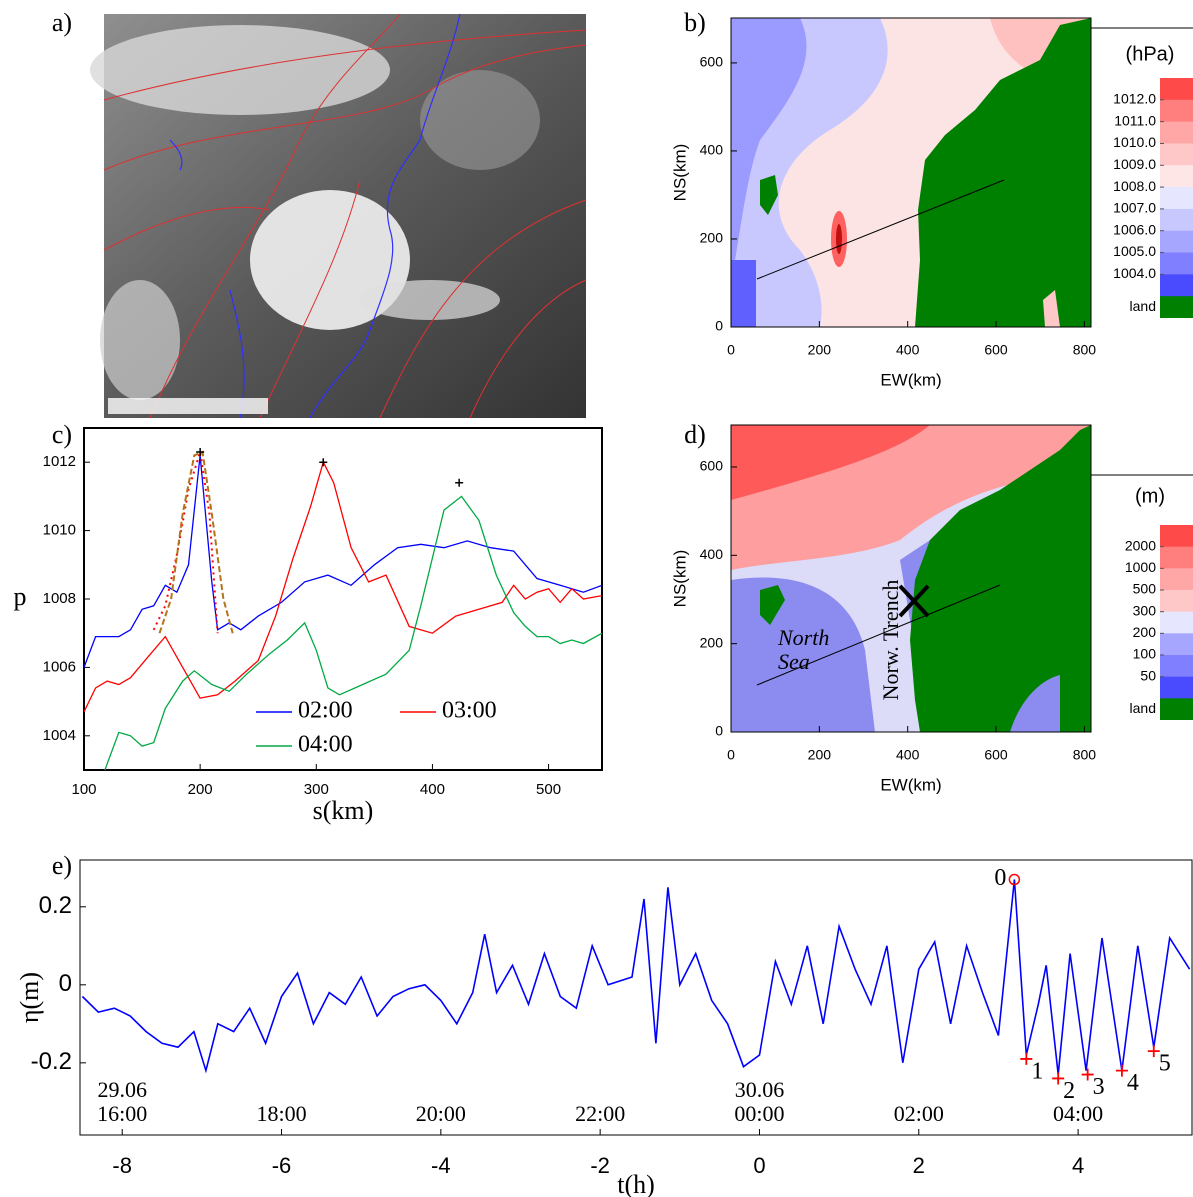 The height and width of the screenshot is (1197, 1193). Describe the element at coordinates (1134, 186) in the screenshot. I see `colorbar-label: 1008.0` at that location.